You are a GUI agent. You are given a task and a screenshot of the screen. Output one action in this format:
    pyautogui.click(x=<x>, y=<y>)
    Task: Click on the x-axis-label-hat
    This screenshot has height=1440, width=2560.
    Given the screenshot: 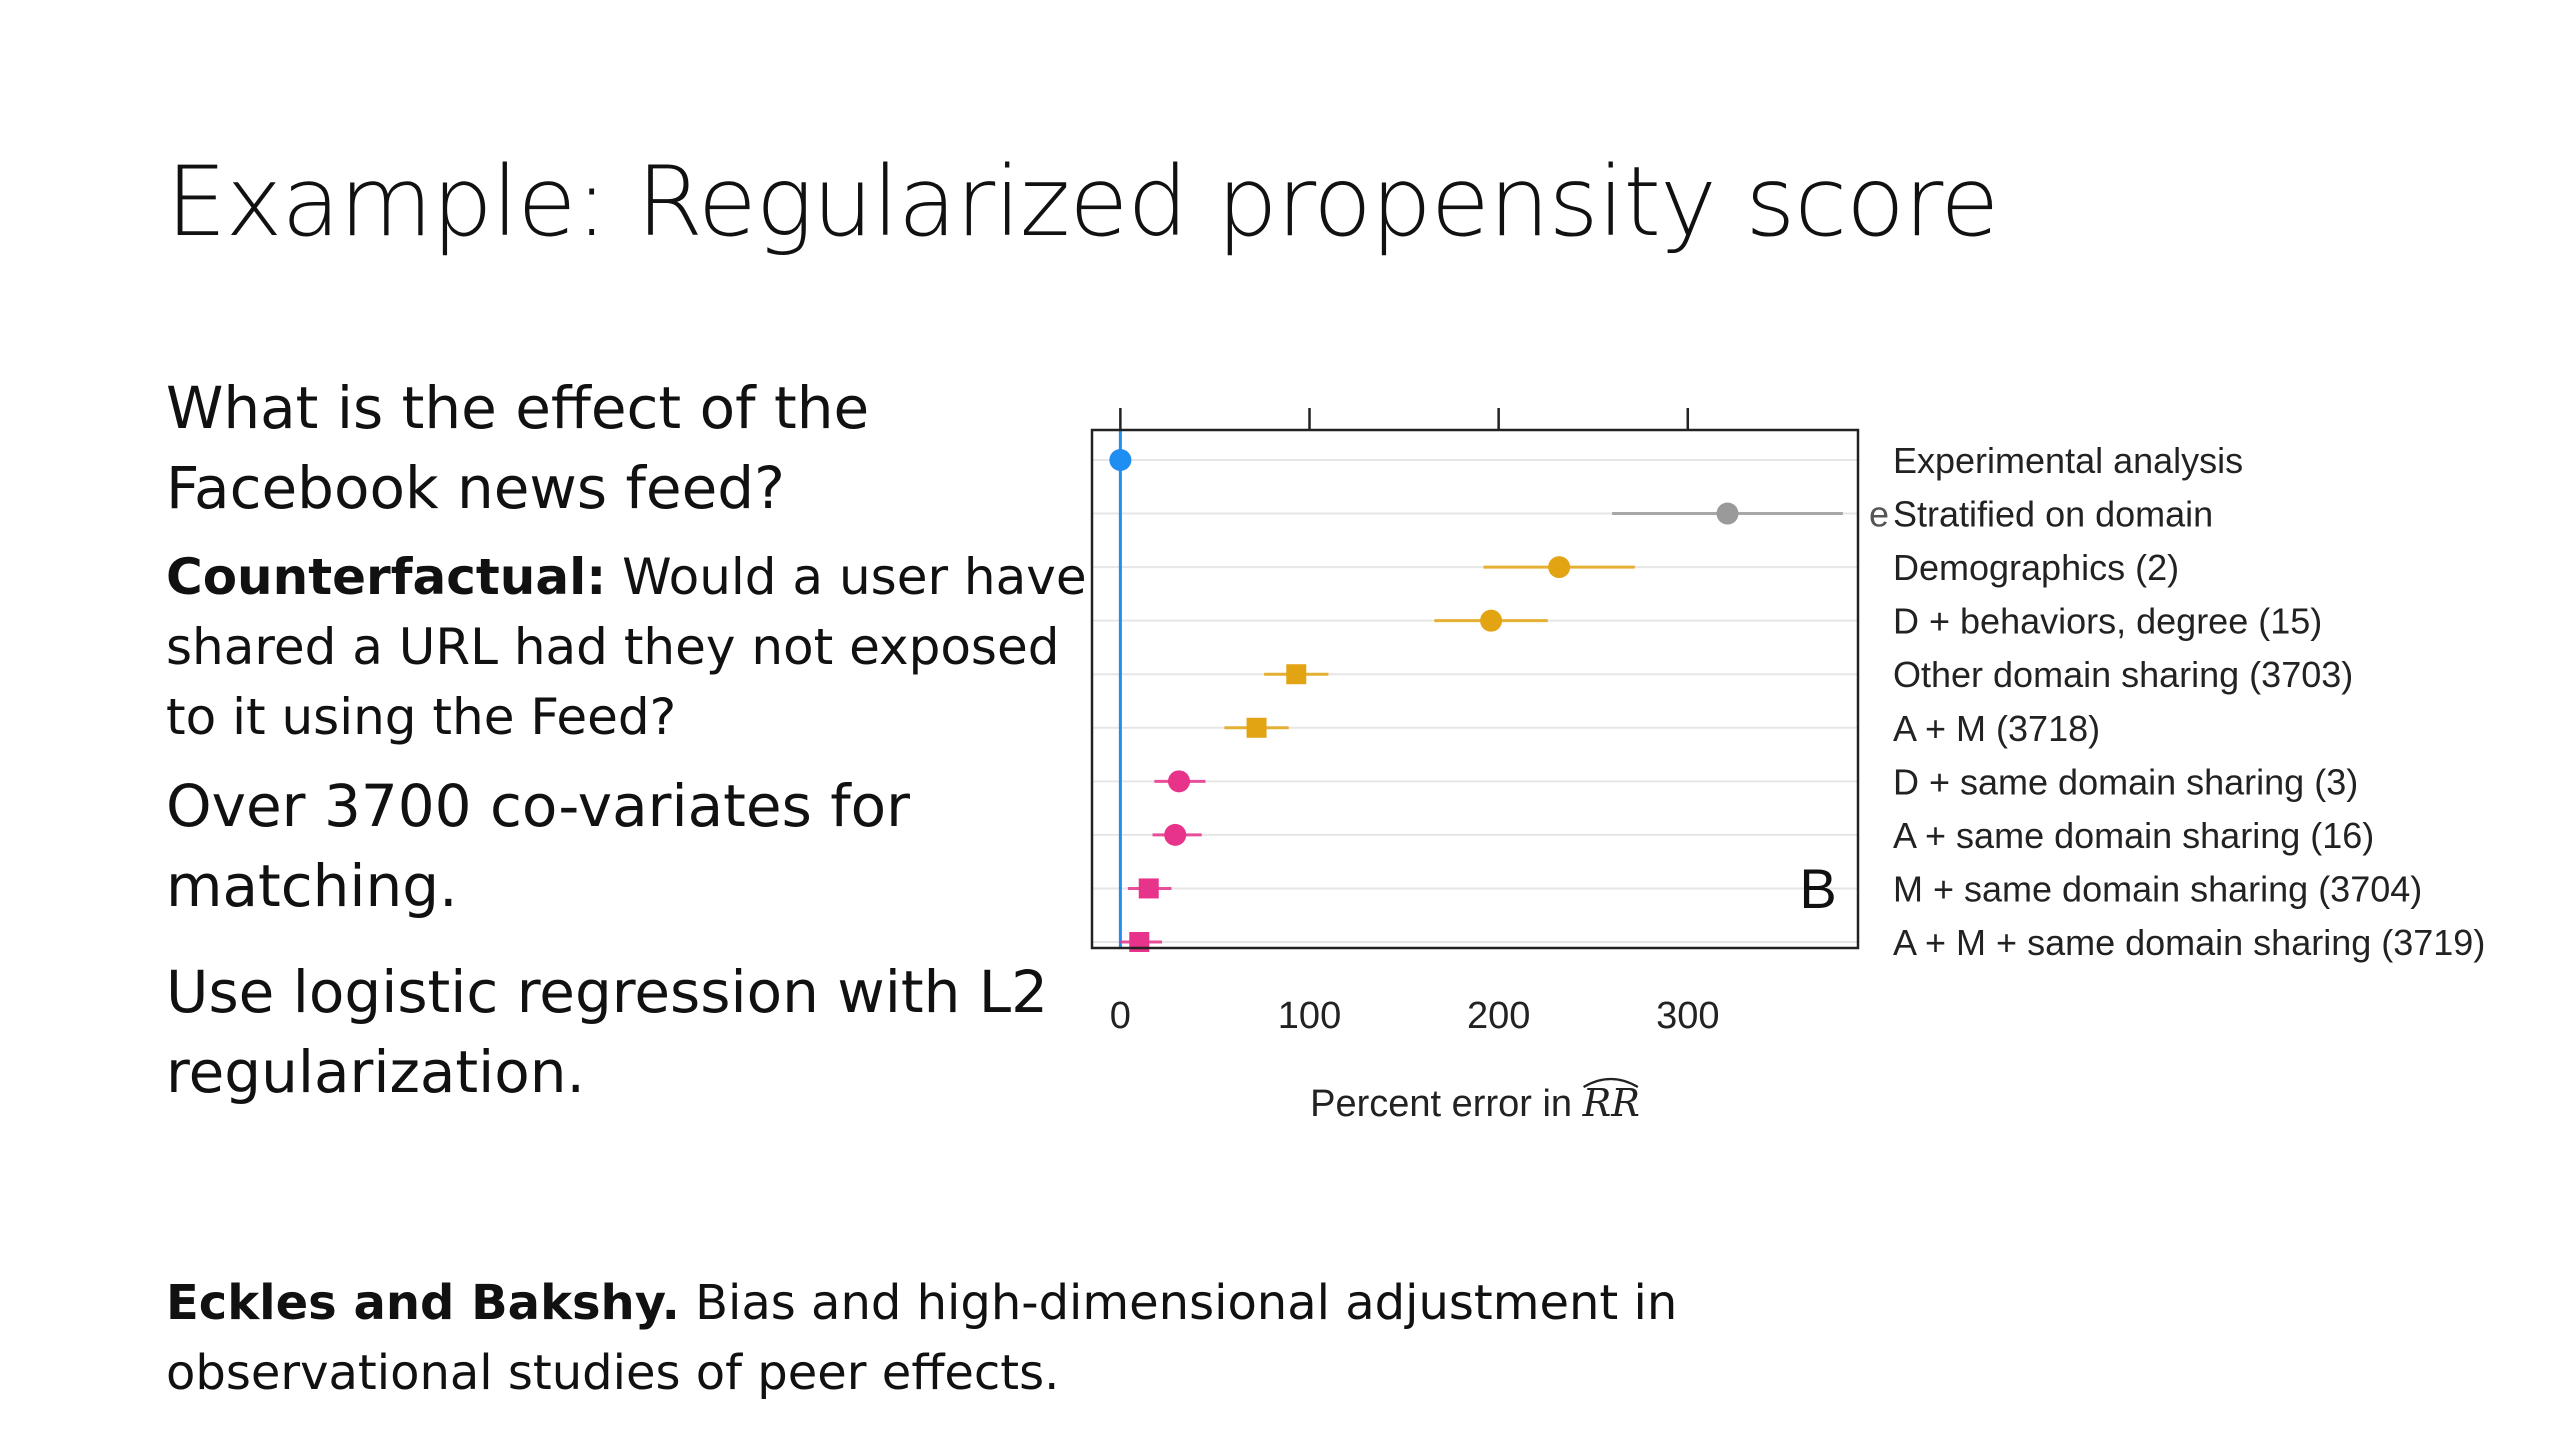 What is the action you would take?
    pyautogui.click(x=1611, y=1082)
    